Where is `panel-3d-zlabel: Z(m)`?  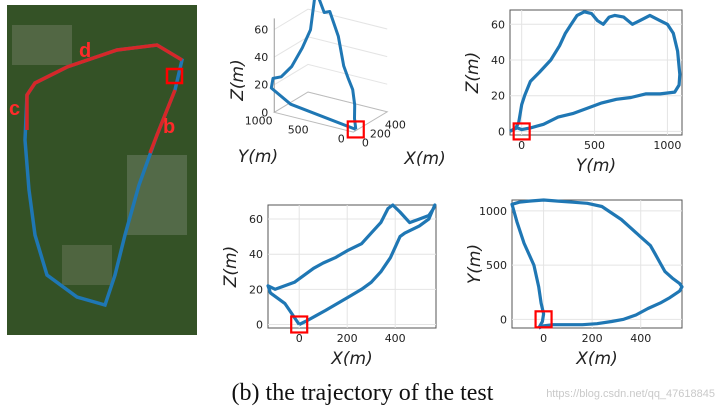 panel-3d-zlabel: Z(m) is located at coordinates (238, 80).